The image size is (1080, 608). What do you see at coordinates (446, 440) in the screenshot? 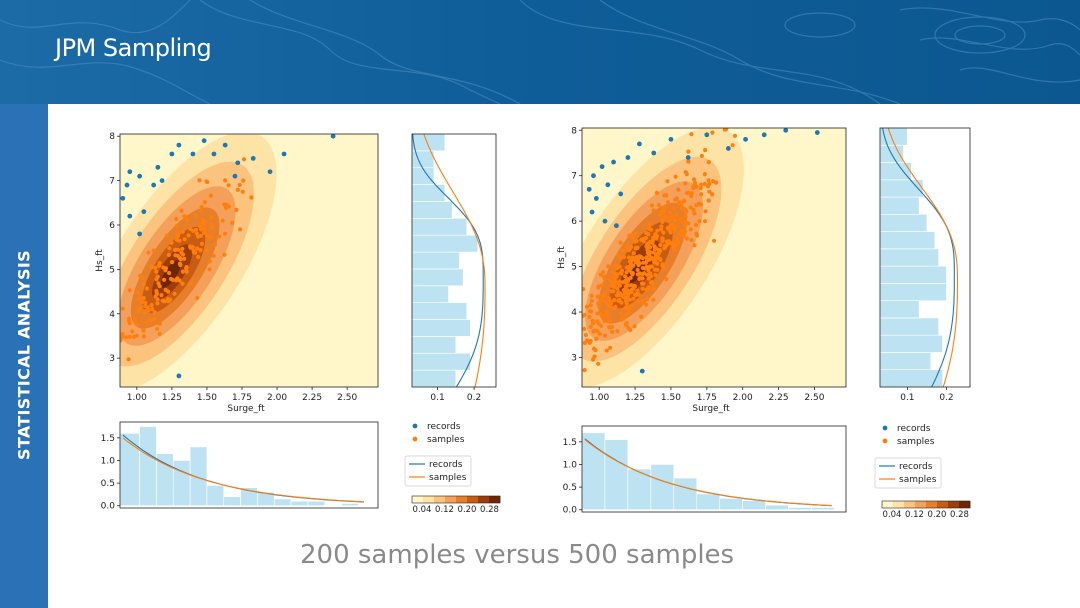
I see `legend-label-samples: samples` at bounding box center [446, 440].